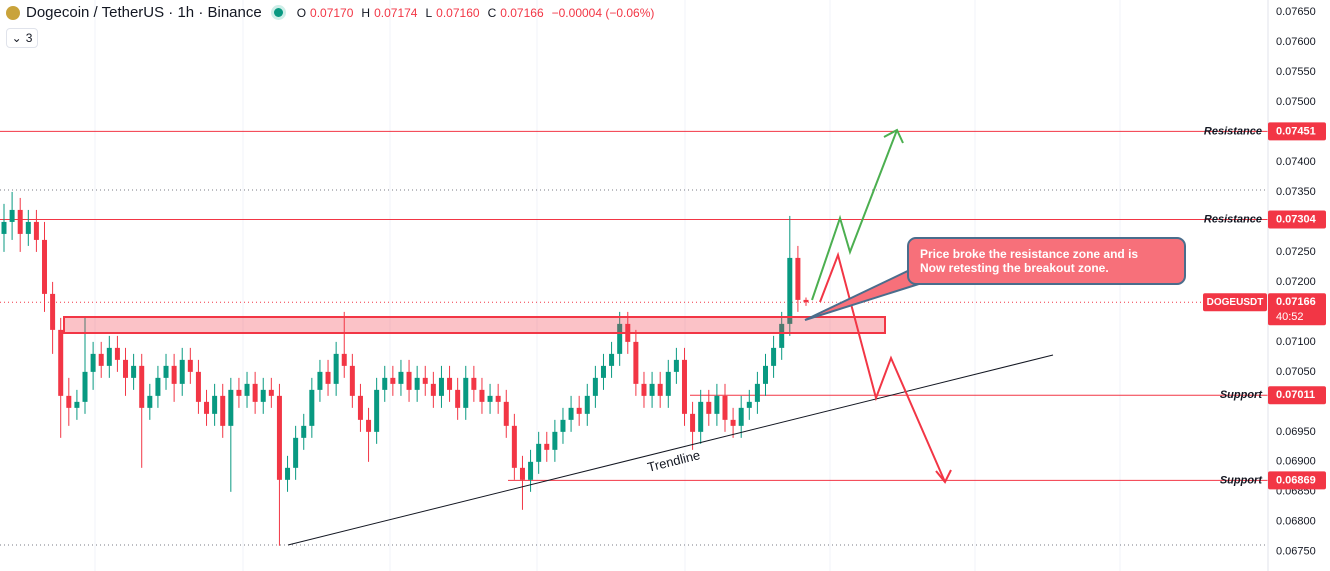 Image resolution: width=1330 pixels, height=571 pixels. What do you see at coordinates (943, 476) in the screenshot?
I see `arrow-head` at bounding box center [943, 476].